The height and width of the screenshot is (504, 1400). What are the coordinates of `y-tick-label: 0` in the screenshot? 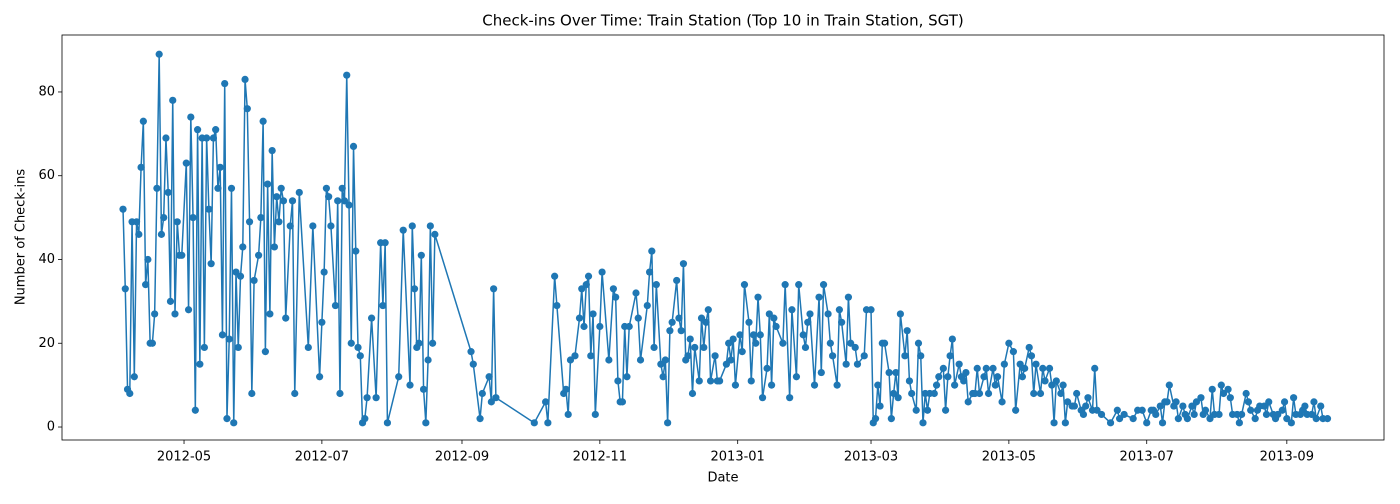 It's located at (51, 427).